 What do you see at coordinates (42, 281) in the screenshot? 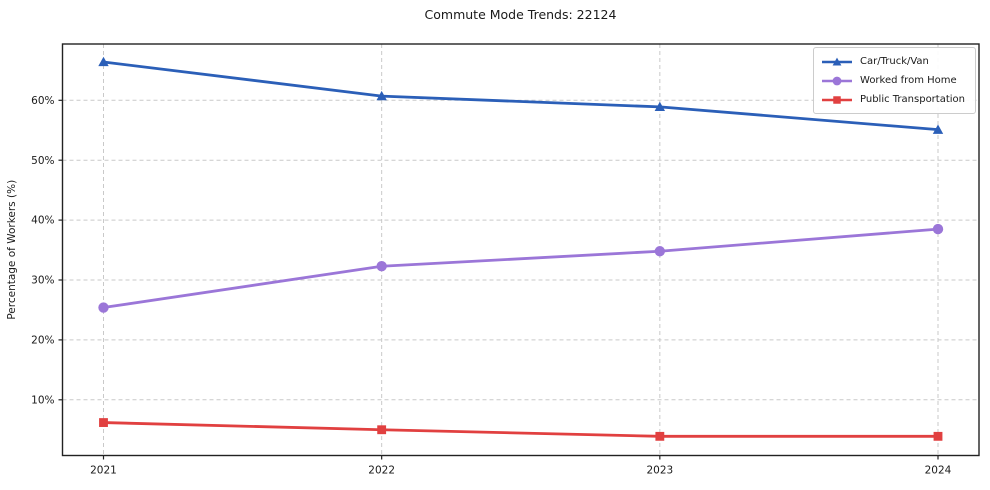
I see `y-tick-label: 30%` at bounding box center [42, 281].